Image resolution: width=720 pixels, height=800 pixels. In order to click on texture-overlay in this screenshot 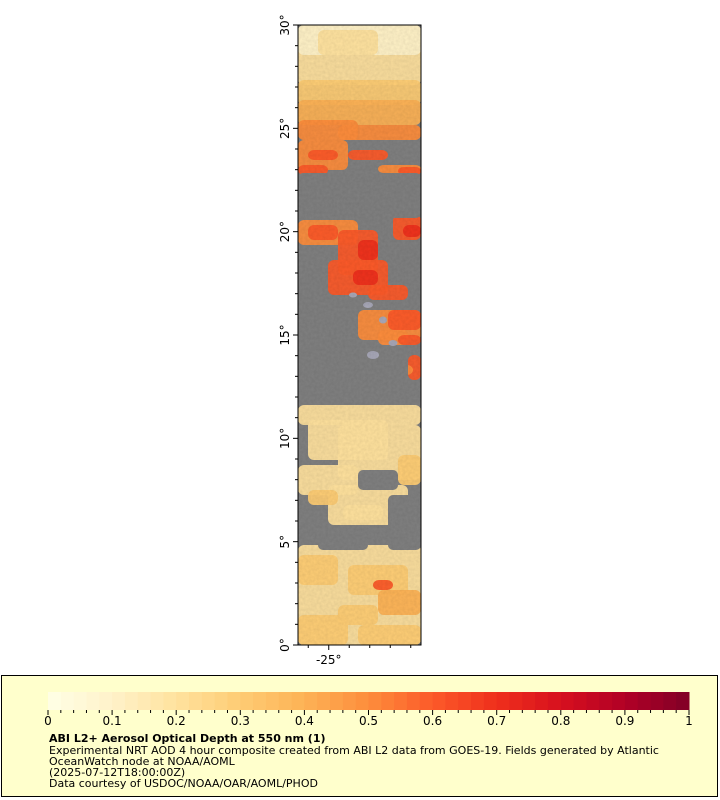, I will do `click(359, 335)`.